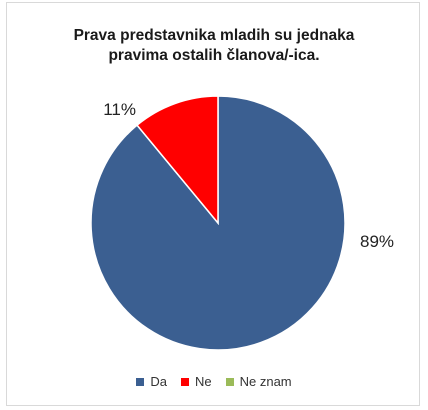  What do you see at coordinates (265, 381) in the screenshot?
I see `legend-label-ne-znam: Ne znam` at bounding box center [265, 381].